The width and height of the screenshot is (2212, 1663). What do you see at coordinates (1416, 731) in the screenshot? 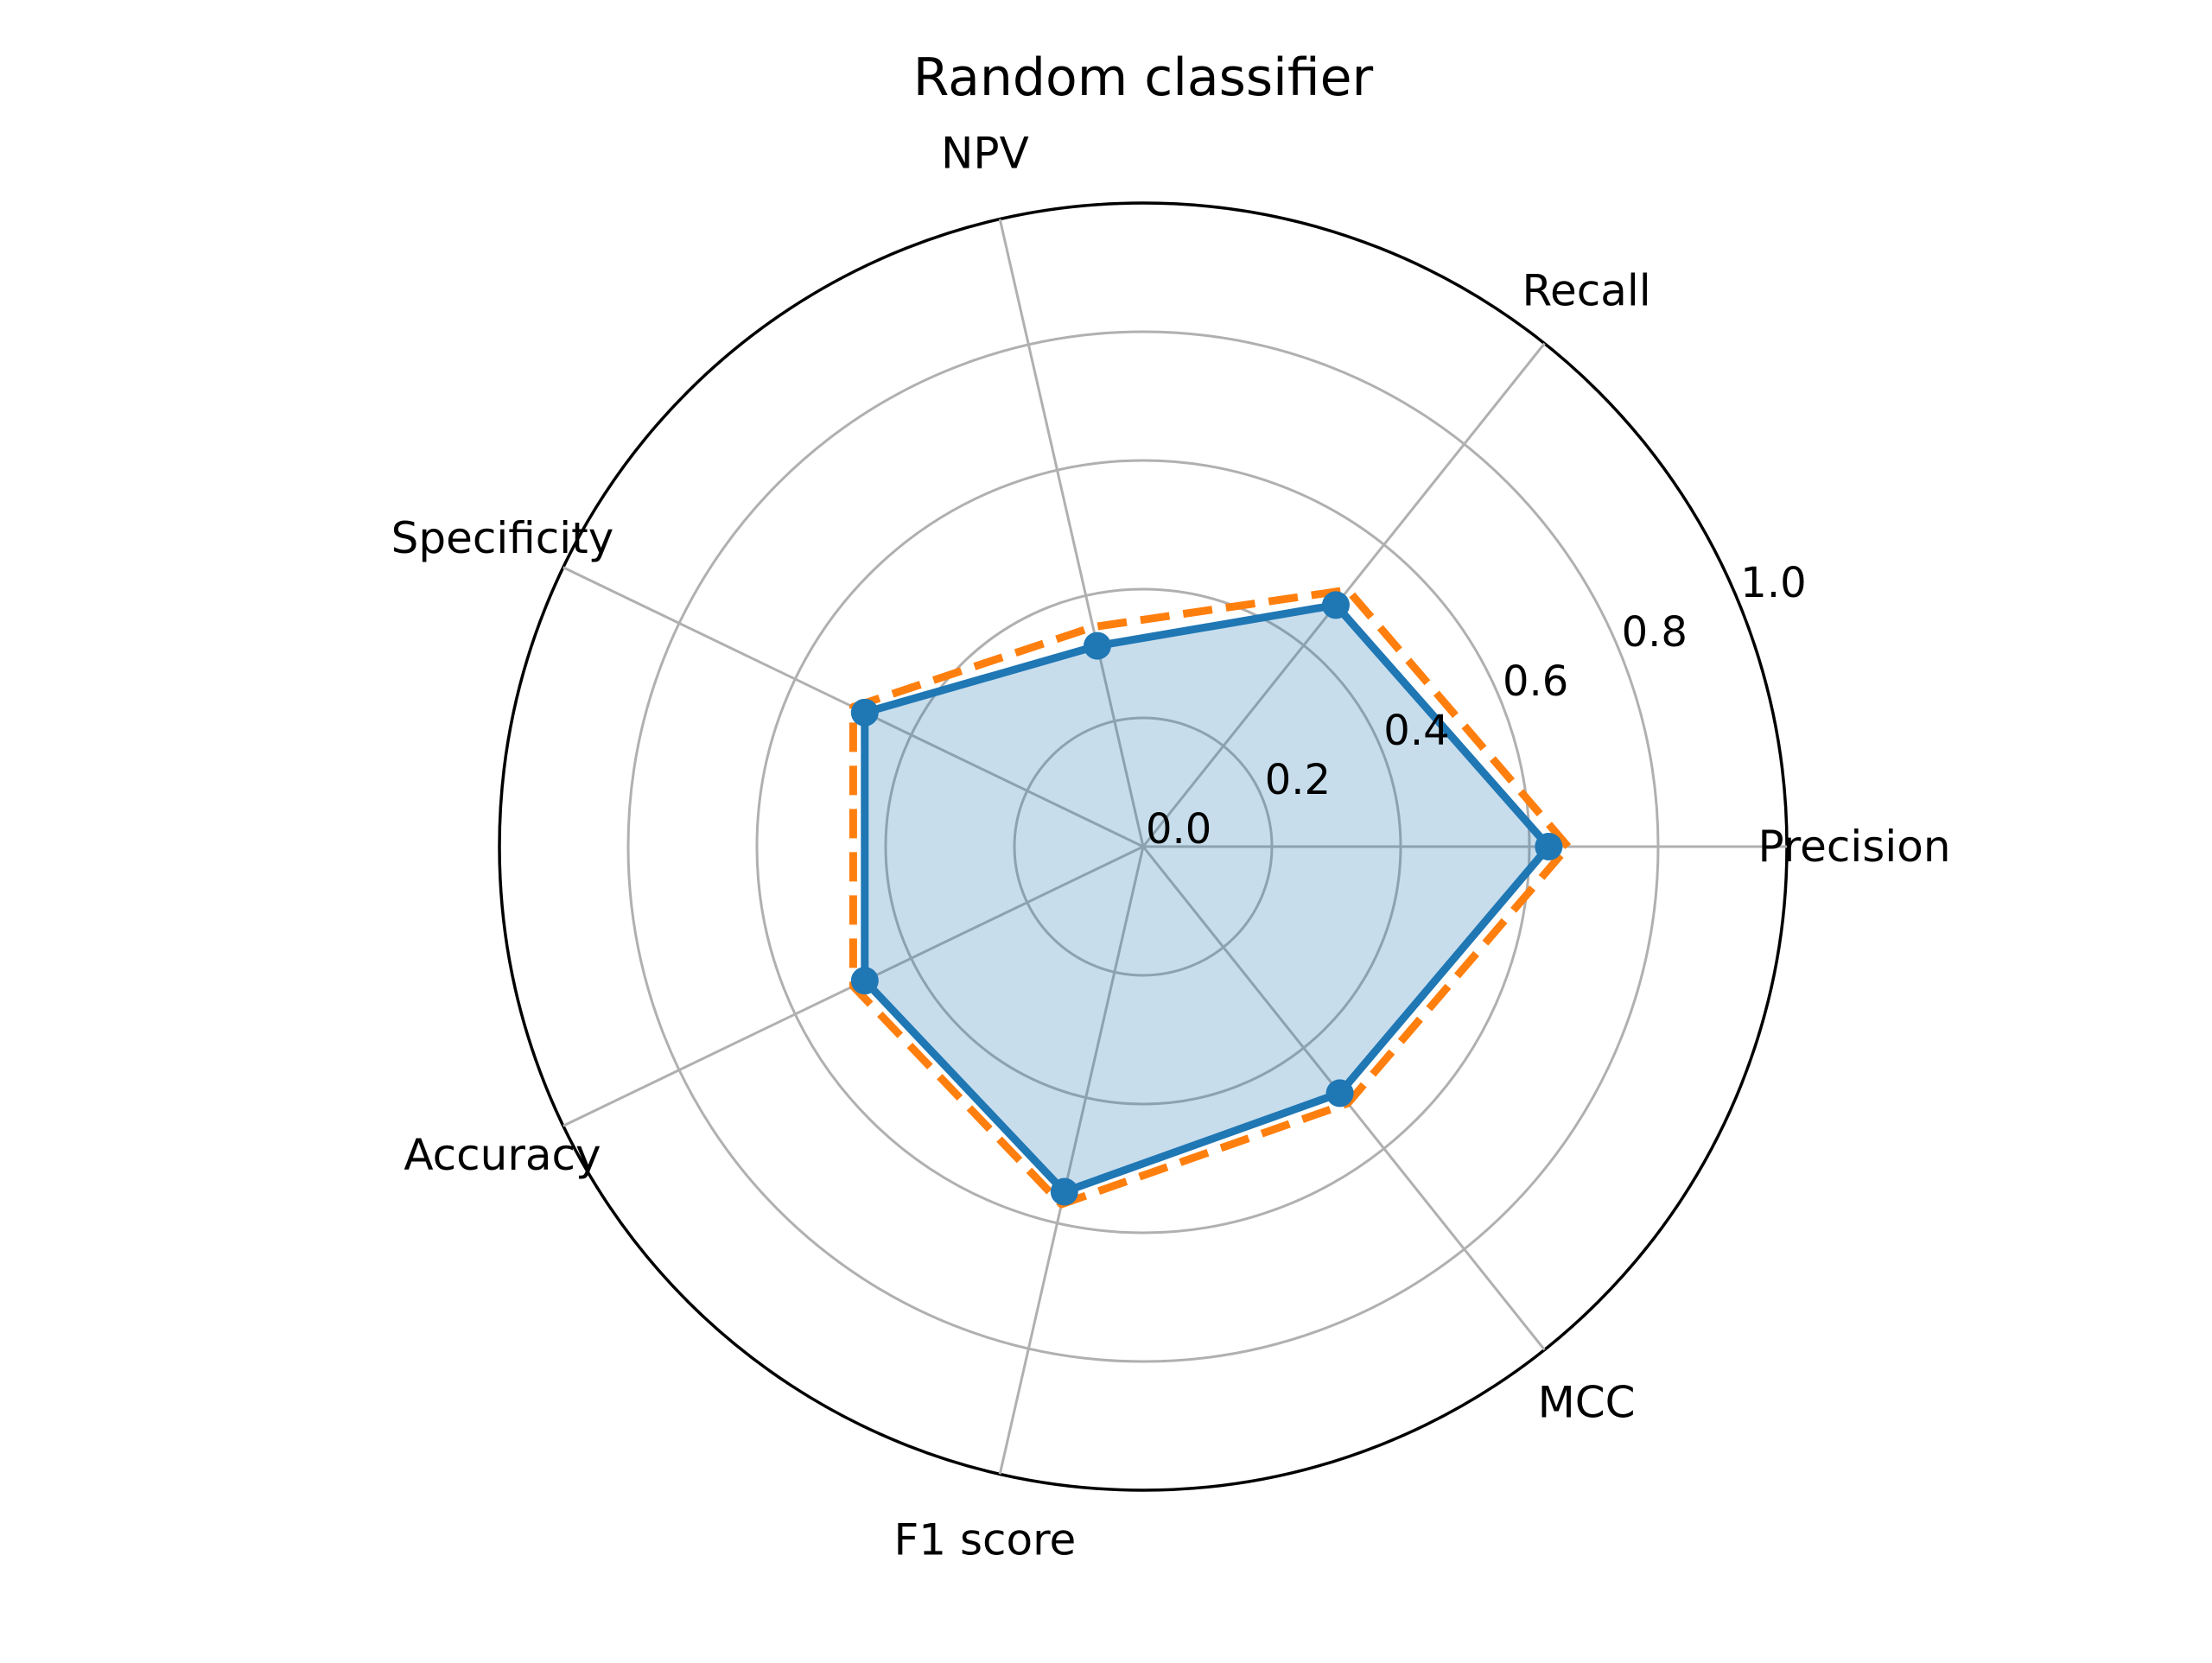
I see `tick-label: 0.4` at bounding box center [1416, 731].